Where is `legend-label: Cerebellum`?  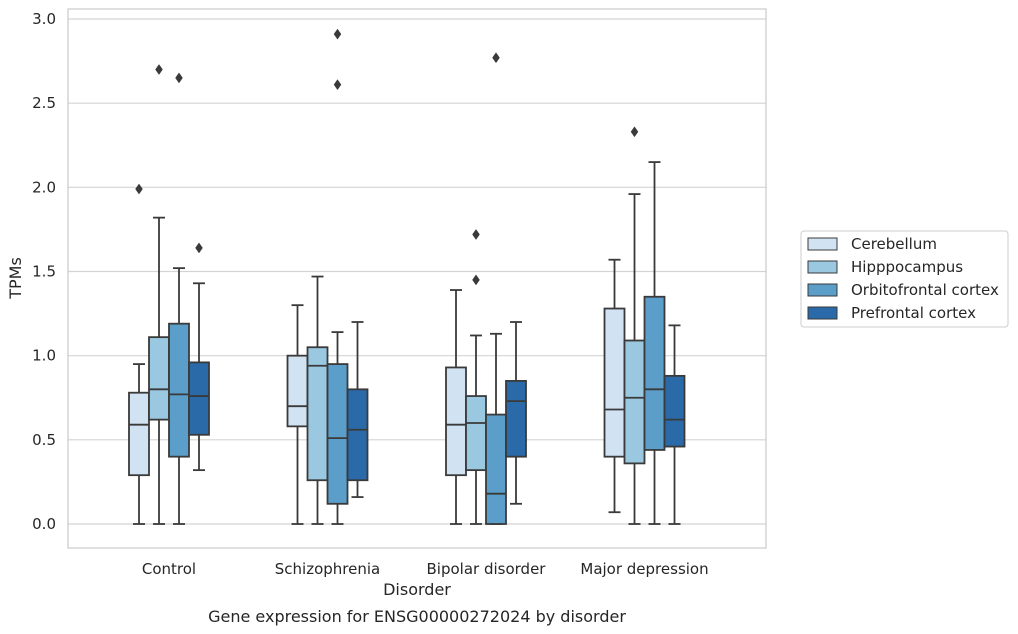 legend-label: Cerebellum is located at coordinates (894, 244).